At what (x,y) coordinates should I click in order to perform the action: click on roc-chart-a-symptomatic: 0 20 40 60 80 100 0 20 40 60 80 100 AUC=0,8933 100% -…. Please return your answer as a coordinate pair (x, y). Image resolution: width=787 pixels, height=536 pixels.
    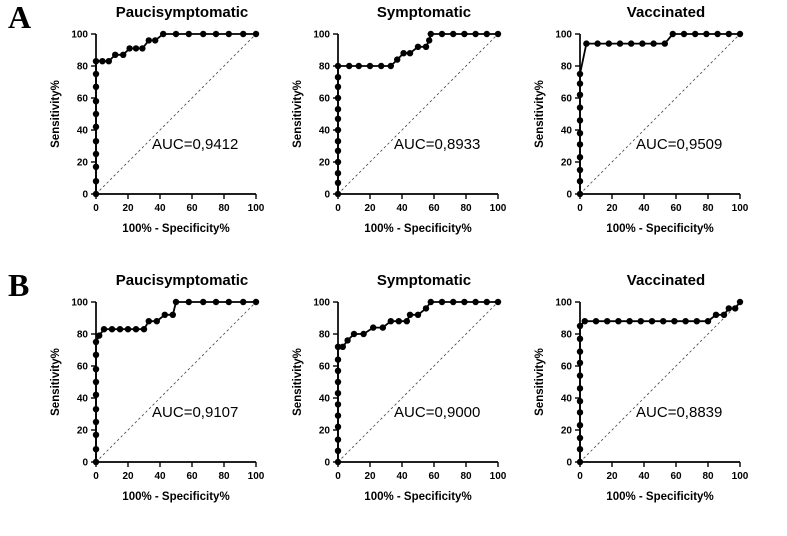
    Looking at the image, I should click on (399, 133).